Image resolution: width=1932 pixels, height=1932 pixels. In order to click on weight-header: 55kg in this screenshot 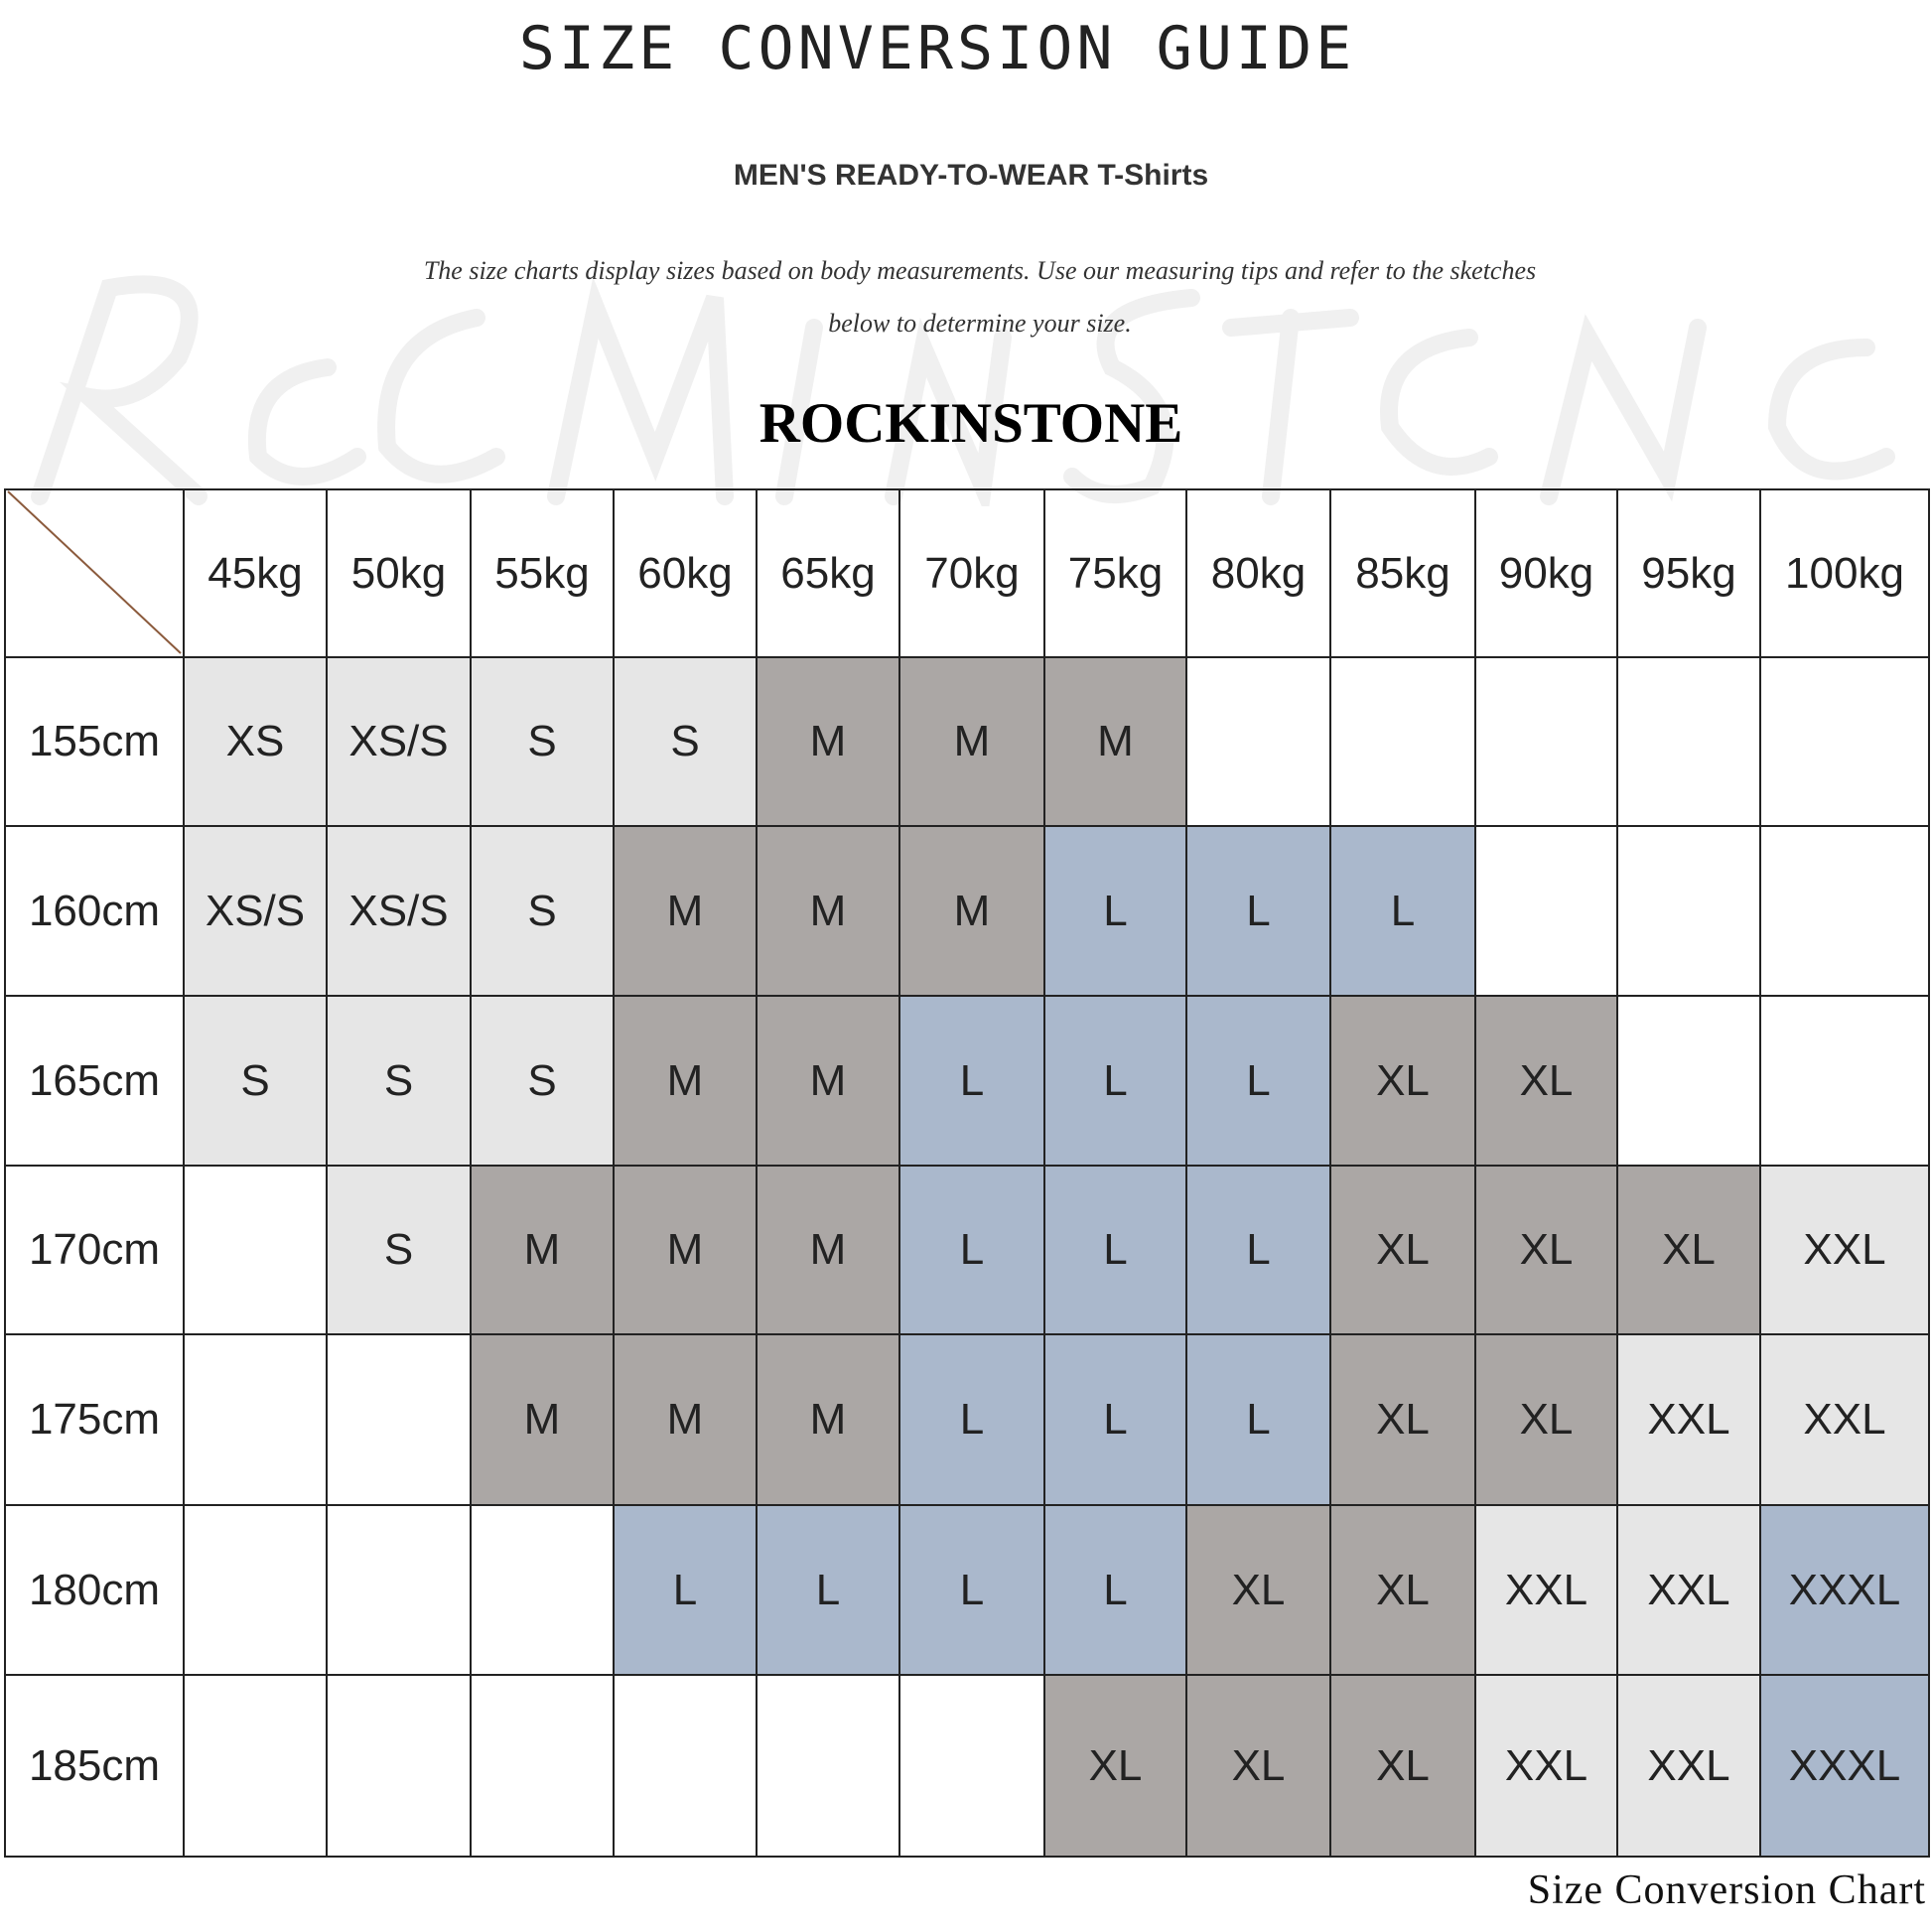, I will do `click(544, 573)`.